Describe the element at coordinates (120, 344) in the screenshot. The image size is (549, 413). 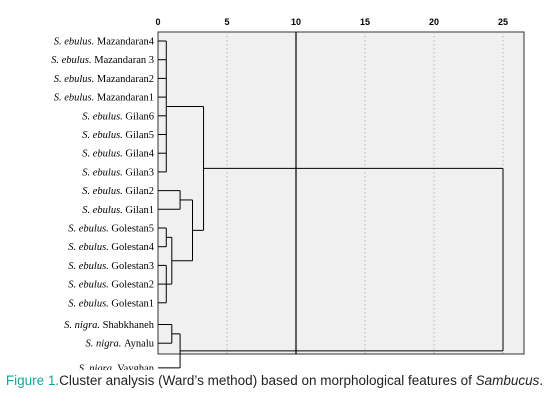
I see `leaf-label: S. nigra. Aynalu` at that location.